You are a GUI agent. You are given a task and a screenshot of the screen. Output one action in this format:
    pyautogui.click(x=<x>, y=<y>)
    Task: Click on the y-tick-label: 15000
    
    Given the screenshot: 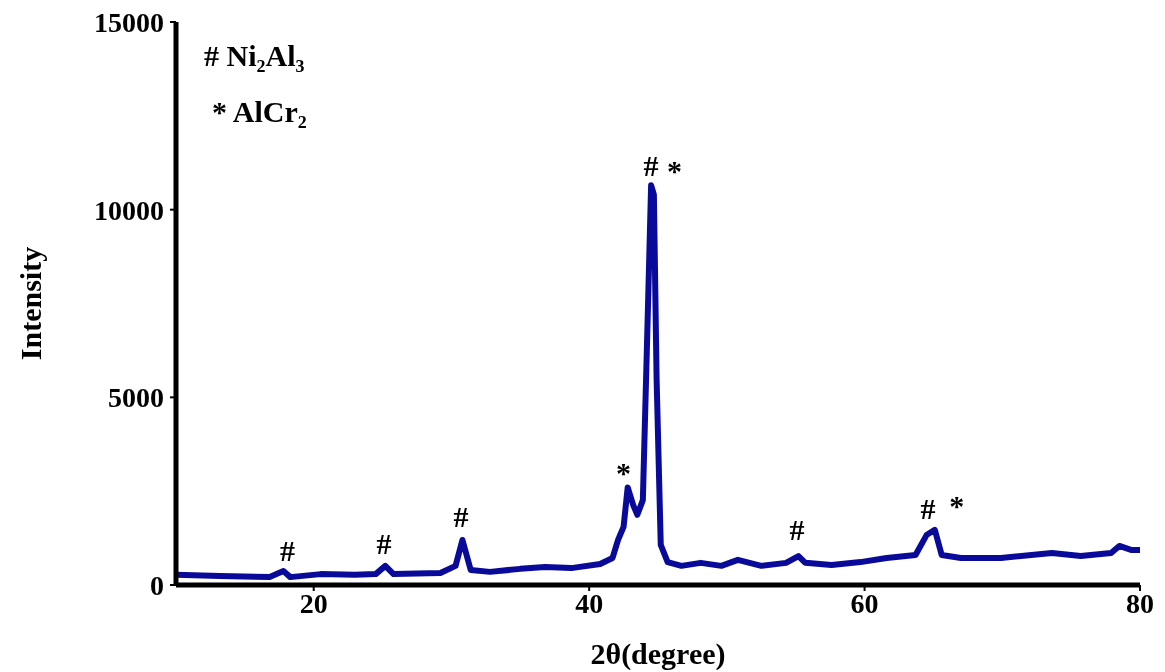 What is the action you would take?
    pyautogui.click(x=129, y=22)
    